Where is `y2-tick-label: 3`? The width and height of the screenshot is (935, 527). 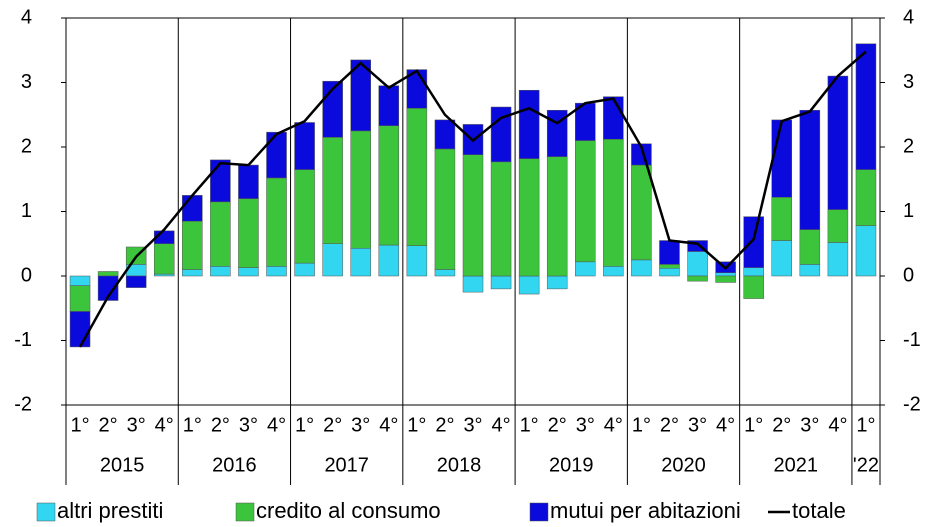
y2-tick-label: 3 is located at coordinates (908, 82).